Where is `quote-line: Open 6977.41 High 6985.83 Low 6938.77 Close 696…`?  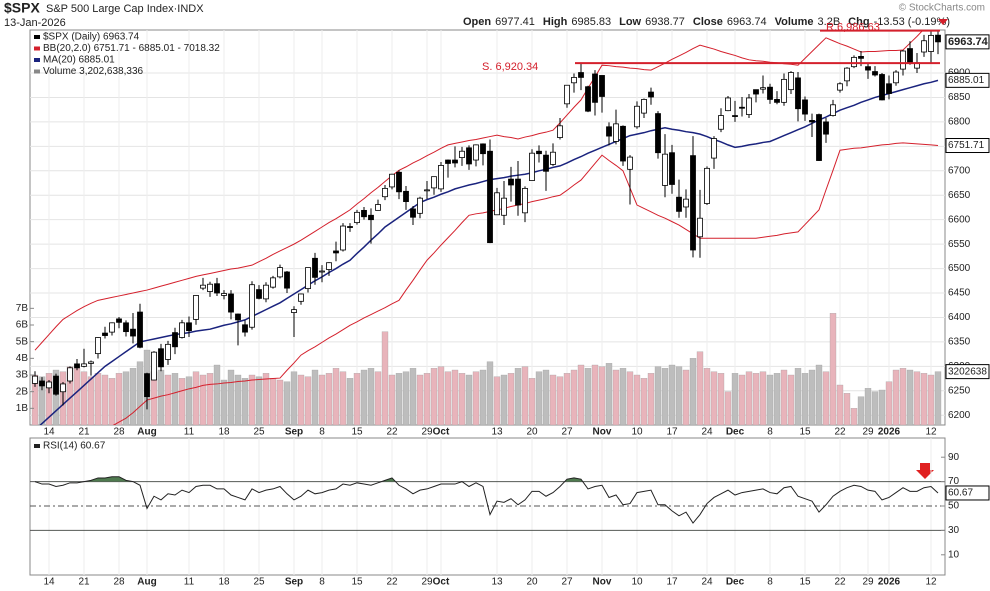 quote-line: Open 6977.41 High 6985.83 Low 6938.77 Close 696… is located at coordinates (706, 22).